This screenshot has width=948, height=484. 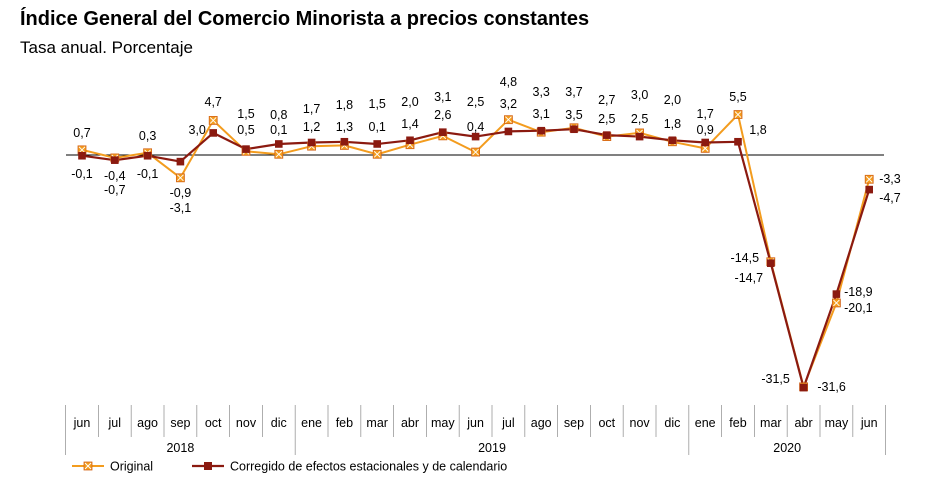 I want to click on data-label-original: 3,7, so click(x=573, y=92).